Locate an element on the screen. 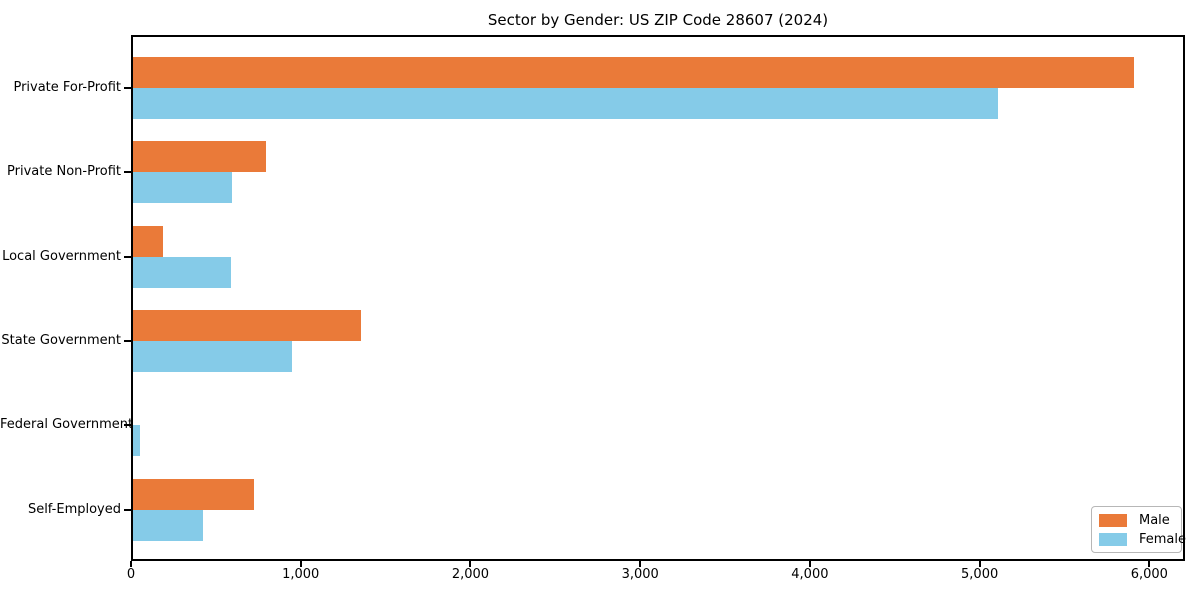 The height and width of the screenshot is (600, 1200). x-tick-label: 6,000 is located at coordinates (1149, 574).